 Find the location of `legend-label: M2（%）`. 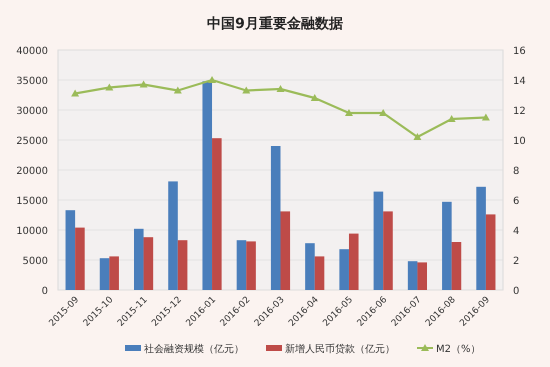

legend-label: M2（%） is located at coordinates (458, 349).